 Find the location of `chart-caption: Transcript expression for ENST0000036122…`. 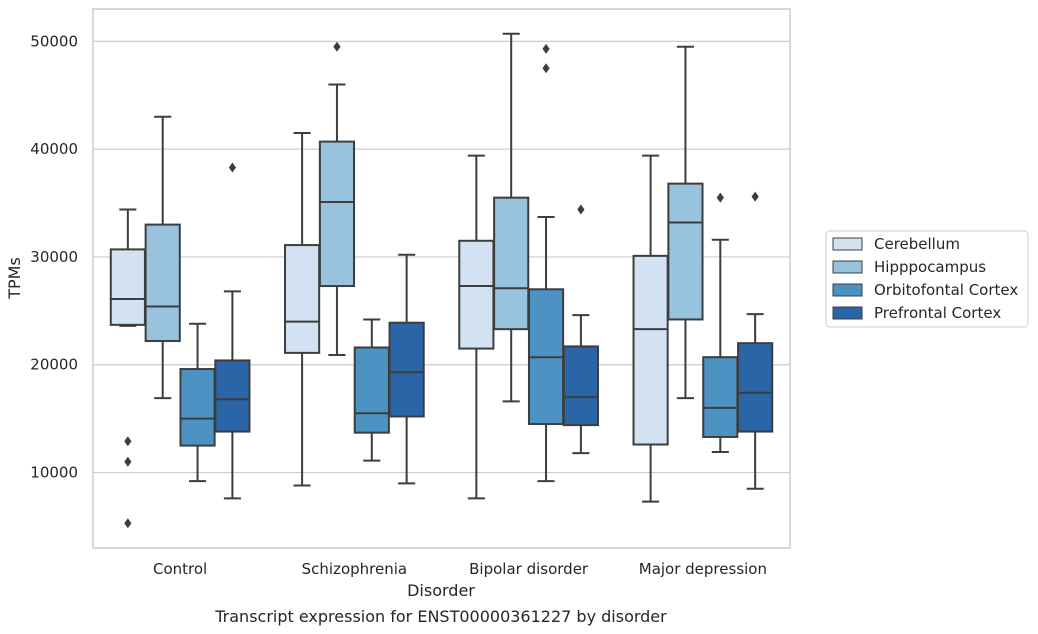

chart-caption: Transcript expression for ENST0000036122… is located at coordinates (440, 616).